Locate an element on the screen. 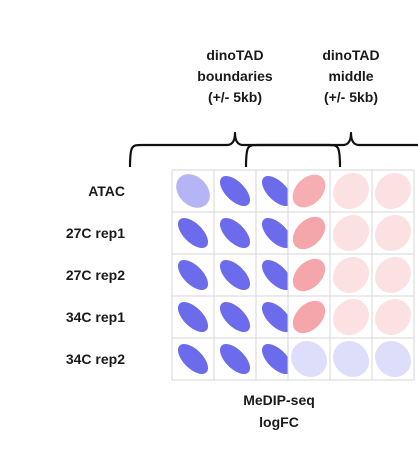 The width and height of the screenshot is (418, 465). row-label: 34C rep1 is located at coordinates (95, 317).